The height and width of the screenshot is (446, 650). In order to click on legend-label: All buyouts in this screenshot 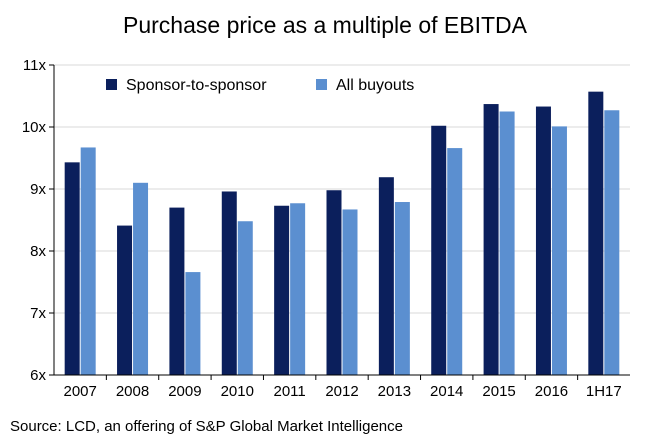, I will do `click(375, 85)`.